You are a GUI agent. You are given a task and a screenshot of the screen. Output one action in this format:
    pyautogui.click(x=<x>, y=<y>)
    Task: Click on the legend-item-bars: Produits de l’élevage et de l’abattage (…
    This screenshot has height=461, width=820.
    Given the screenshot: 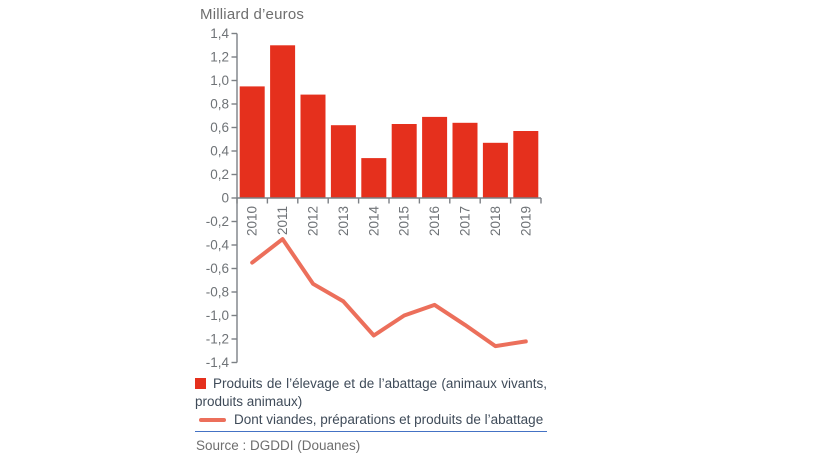 What is the action you would take?
    pyautogui.click(x=371, y=392)
    